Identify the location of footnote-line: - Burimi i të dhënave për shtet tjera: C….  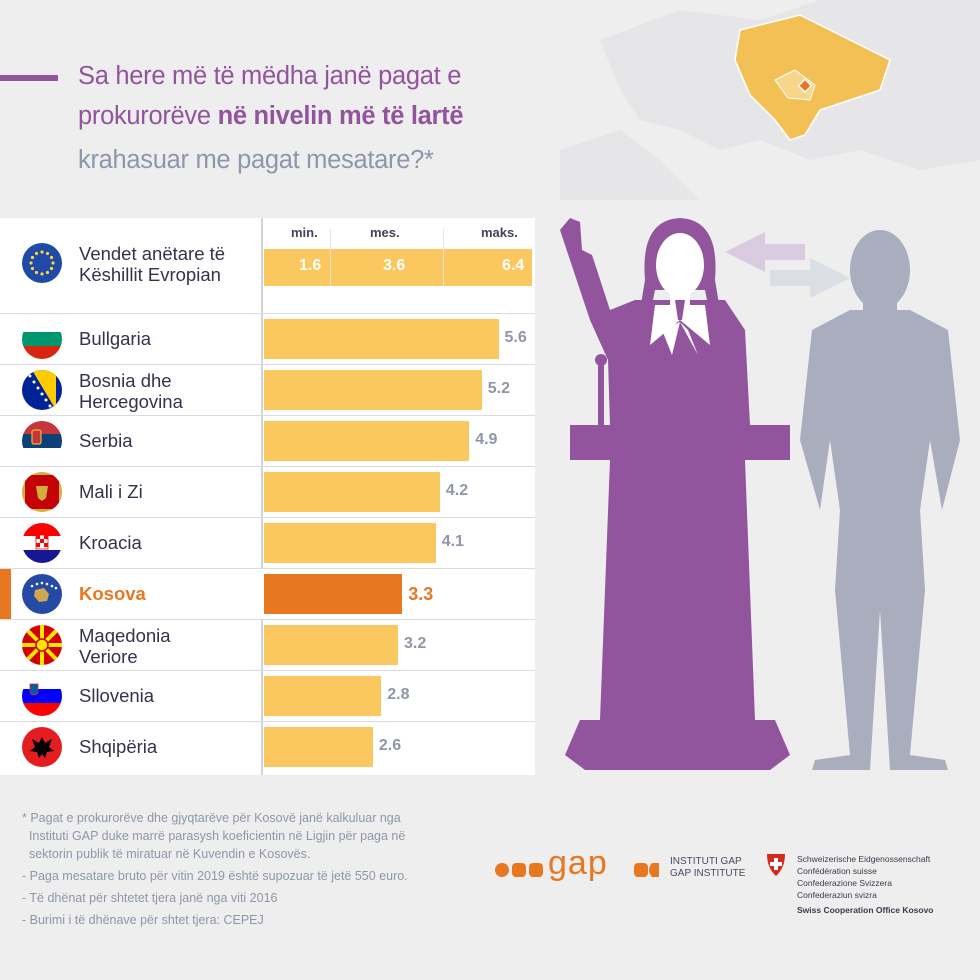
(143, 920).